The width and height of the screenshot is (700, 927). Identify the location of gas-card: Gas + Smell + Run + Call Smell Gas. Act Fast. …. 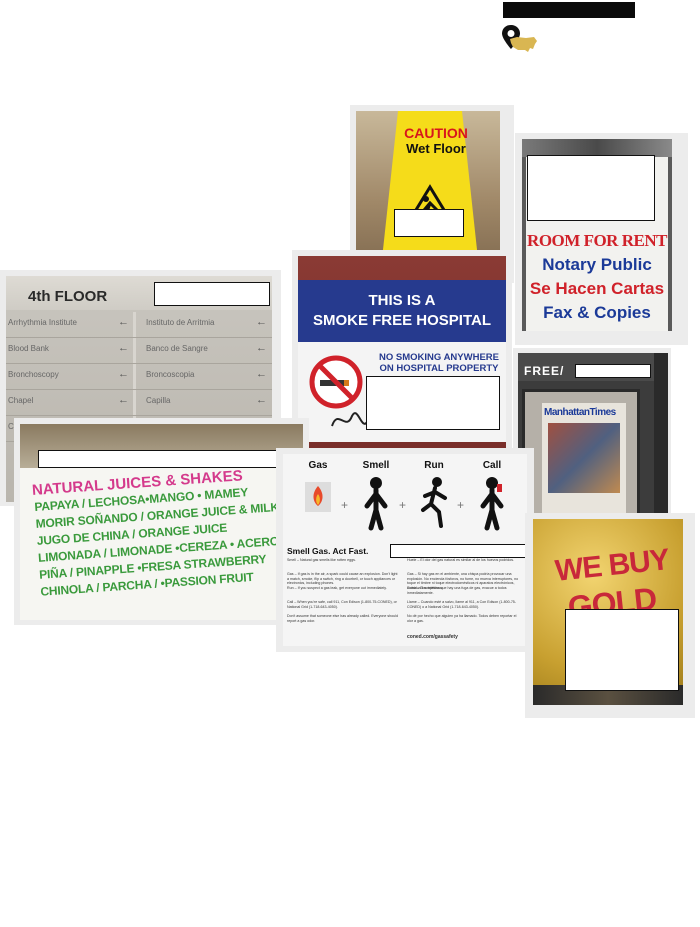
(405, 550).